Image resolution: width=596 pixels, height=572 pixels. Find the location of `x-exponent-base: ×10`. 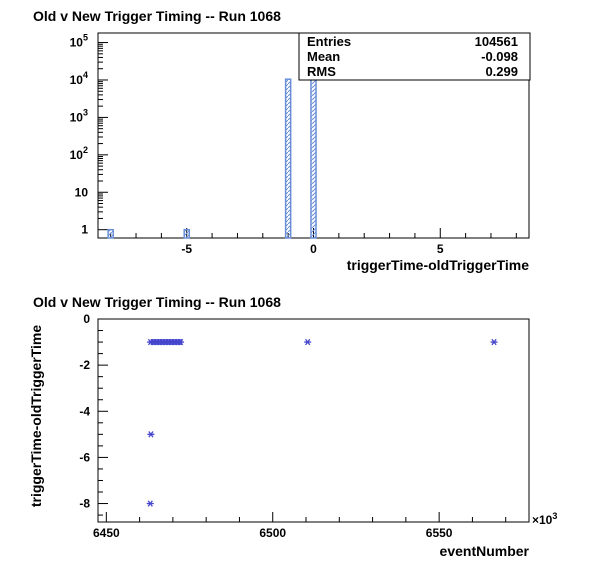

x-exponent-base: ×10 is located at coordinates (542, 520).